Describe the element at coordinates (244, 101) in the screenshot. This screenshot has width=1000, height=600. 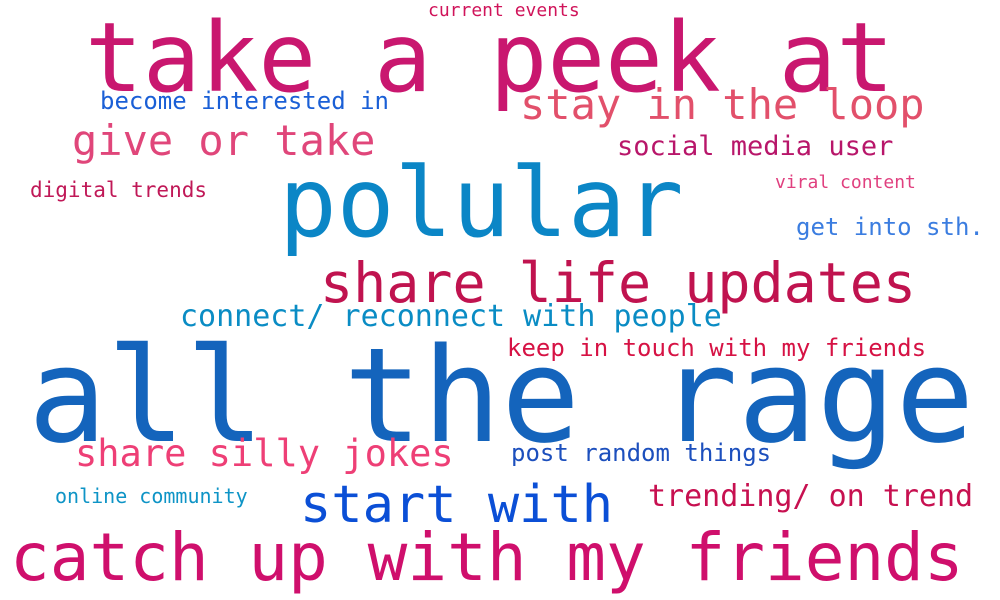
I see `word-become-interested-in: become interested in` at that location.